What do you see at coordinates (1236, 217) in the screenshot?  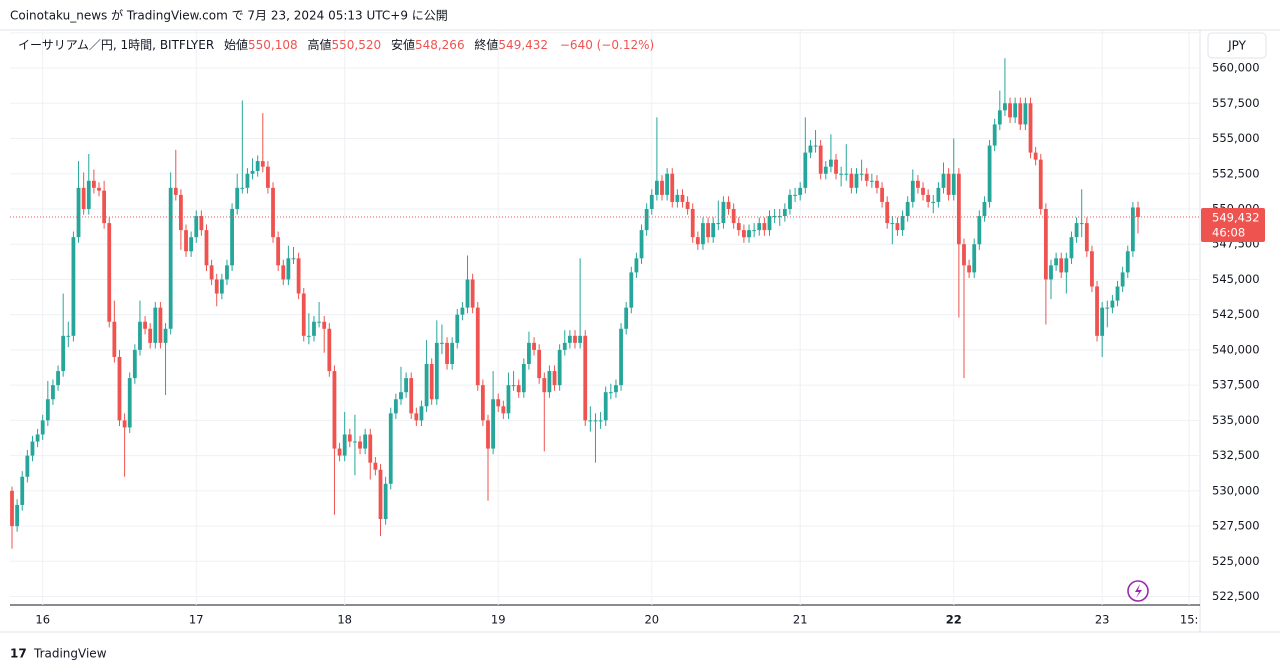 I see `price-label: 549,432` at bounding box center [1236, 217].